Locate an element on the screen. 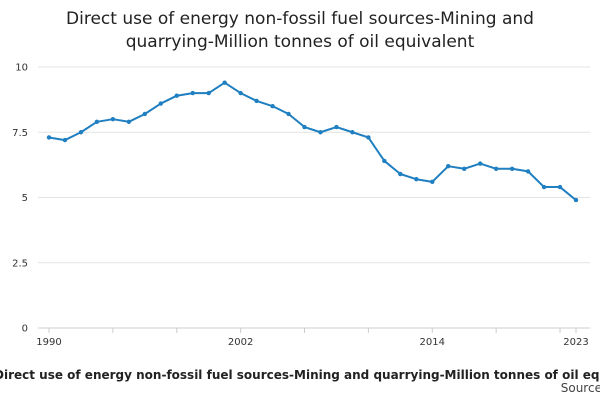 This screenshot has width=600, height=400. x-tick-label: 2002 is located at coordinates (240, 342).